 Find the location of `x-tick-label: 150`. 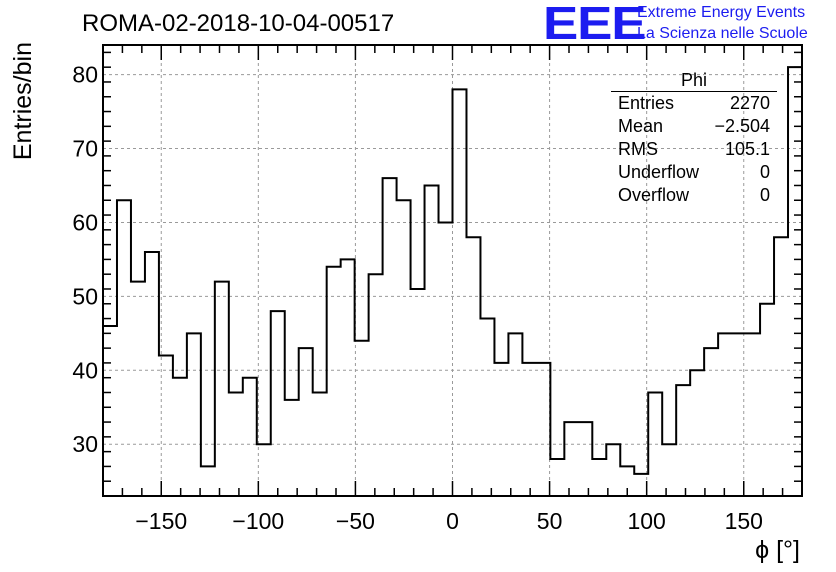

x-tick-label: 150 is located at coordinates (744, 521).